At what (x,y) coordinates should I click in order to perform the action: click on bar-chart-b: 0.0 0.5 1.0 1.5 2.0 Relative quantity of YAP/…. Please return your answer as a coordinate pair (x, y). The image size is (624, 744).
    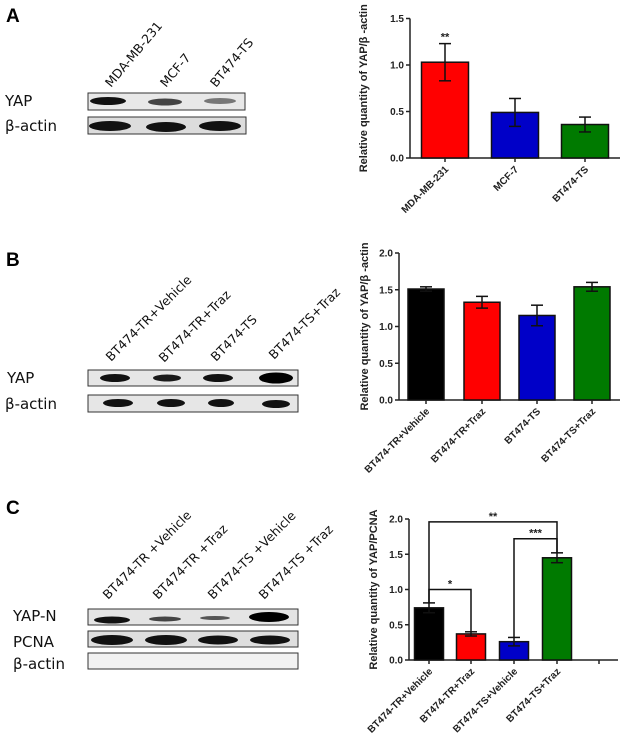
    Looking at the image, I should click on (489, 359).